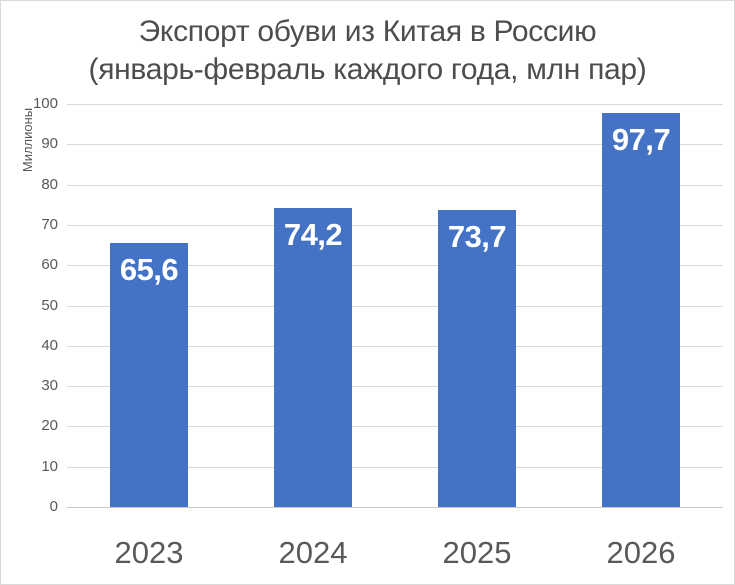  Describe the element at coordinates (149, 374) in the screenshot. I see `bar-2023: 65,6` at that location.